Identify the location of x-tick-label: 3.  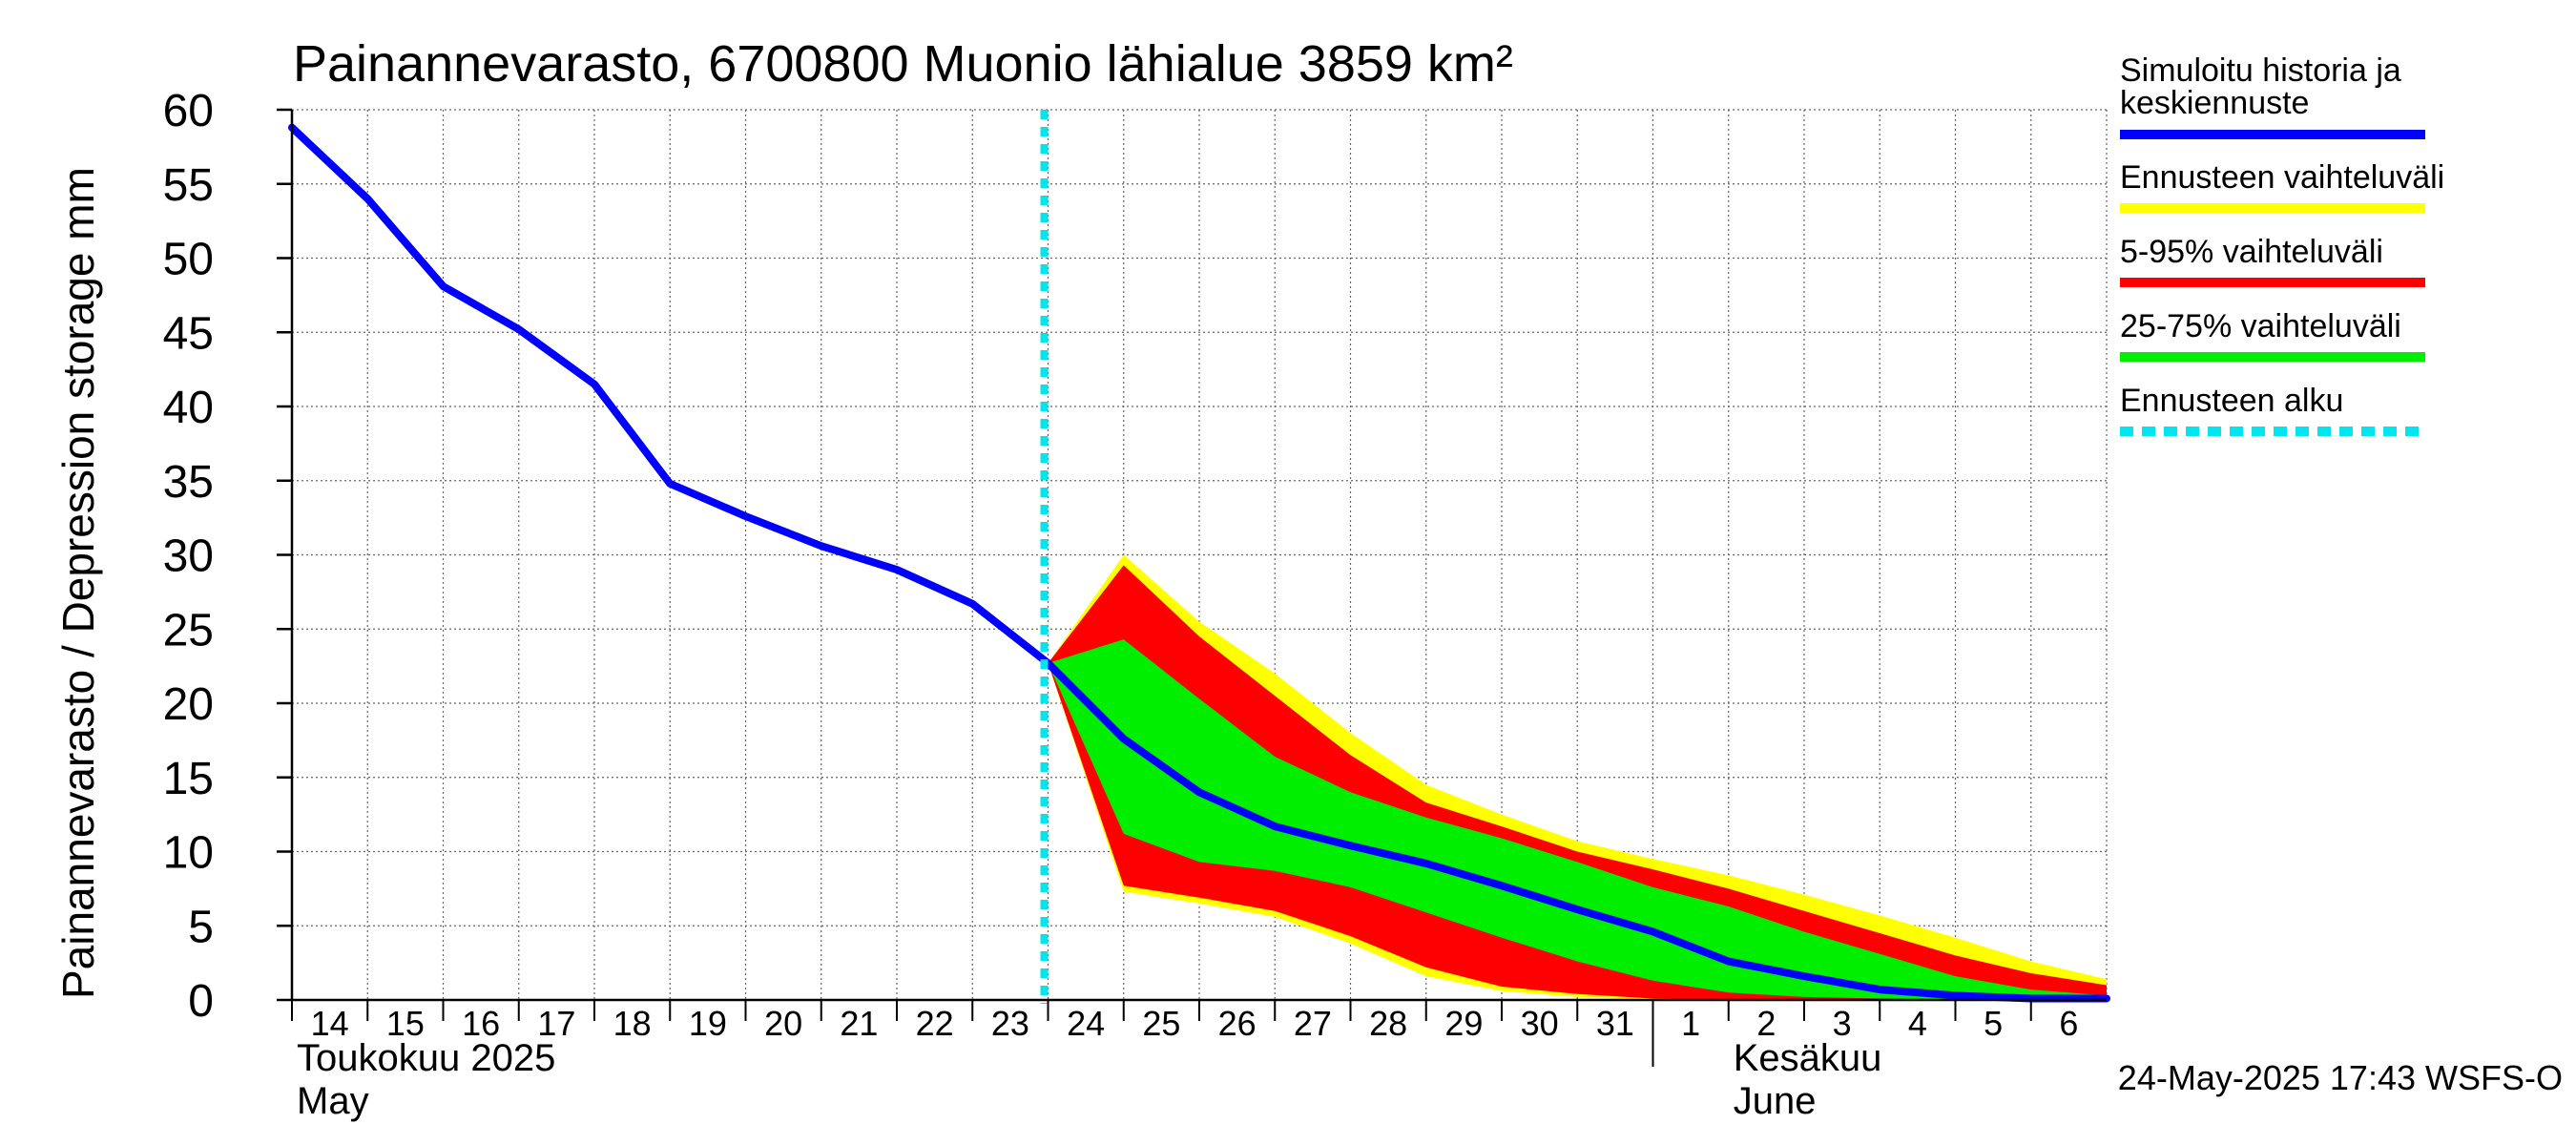
(1842, 1023).